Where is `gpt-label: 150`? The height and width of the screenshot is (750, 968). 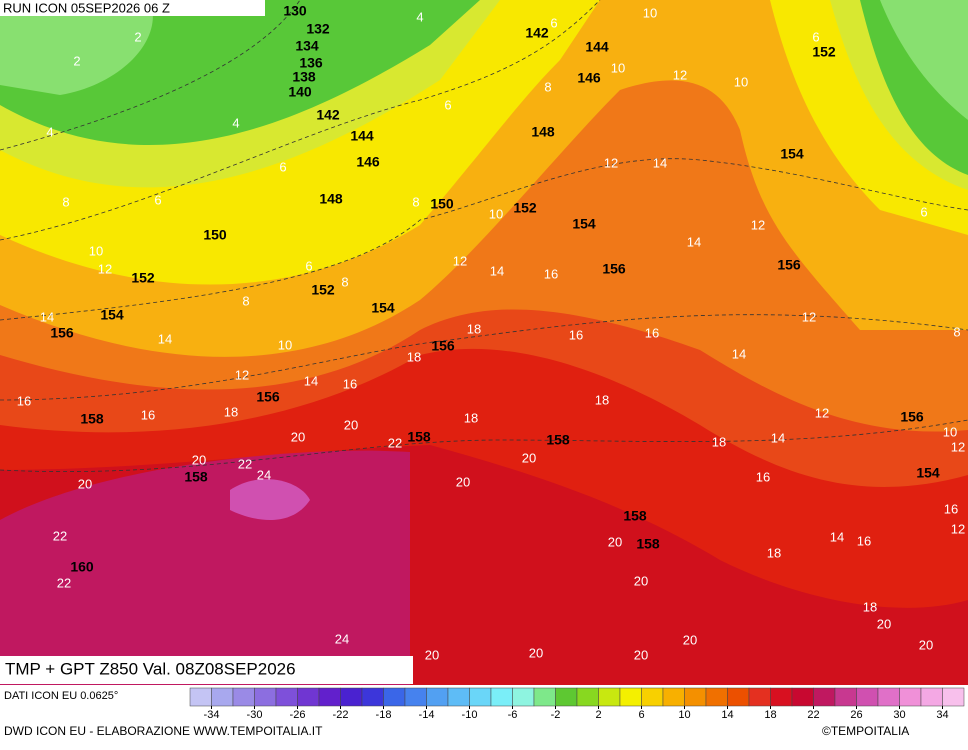
gpt-label: 150 is located at coordinates (215, 235).